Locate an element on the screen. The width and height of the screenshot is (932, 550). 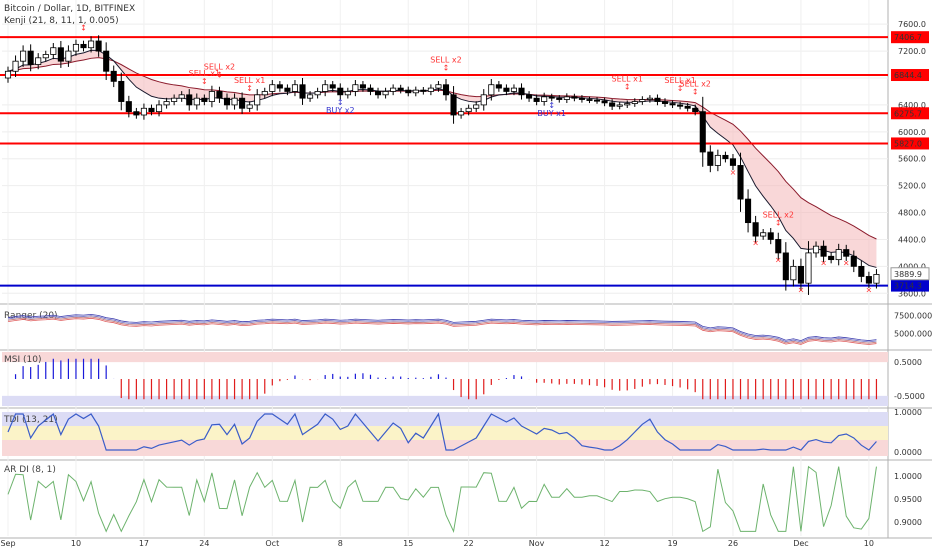
price-tick-label: 7600.0 is located at coordinates (912, 24).